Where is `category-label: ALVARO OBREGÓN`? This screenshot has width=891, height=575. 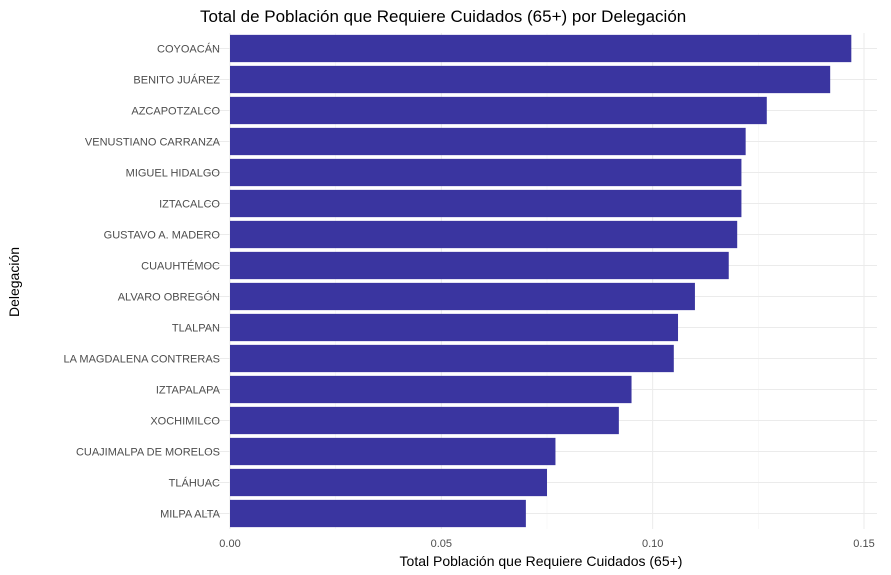
category-label: ALVARO OBREGÓN is located at coordinates (169, 297).